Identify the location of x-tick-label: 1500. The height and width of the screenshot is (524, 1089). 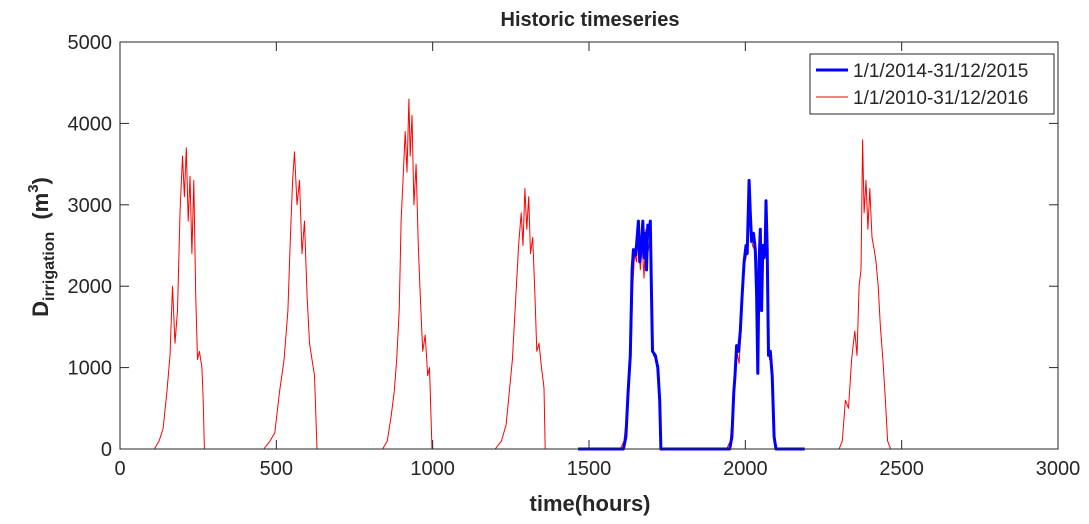
(589, 469).